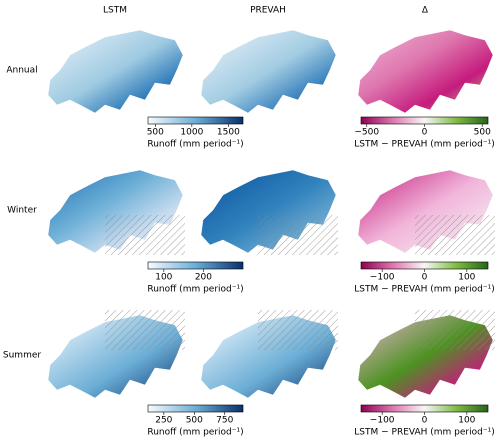  I want to click on colorbar-tick-label: −500, so click(366, 133).